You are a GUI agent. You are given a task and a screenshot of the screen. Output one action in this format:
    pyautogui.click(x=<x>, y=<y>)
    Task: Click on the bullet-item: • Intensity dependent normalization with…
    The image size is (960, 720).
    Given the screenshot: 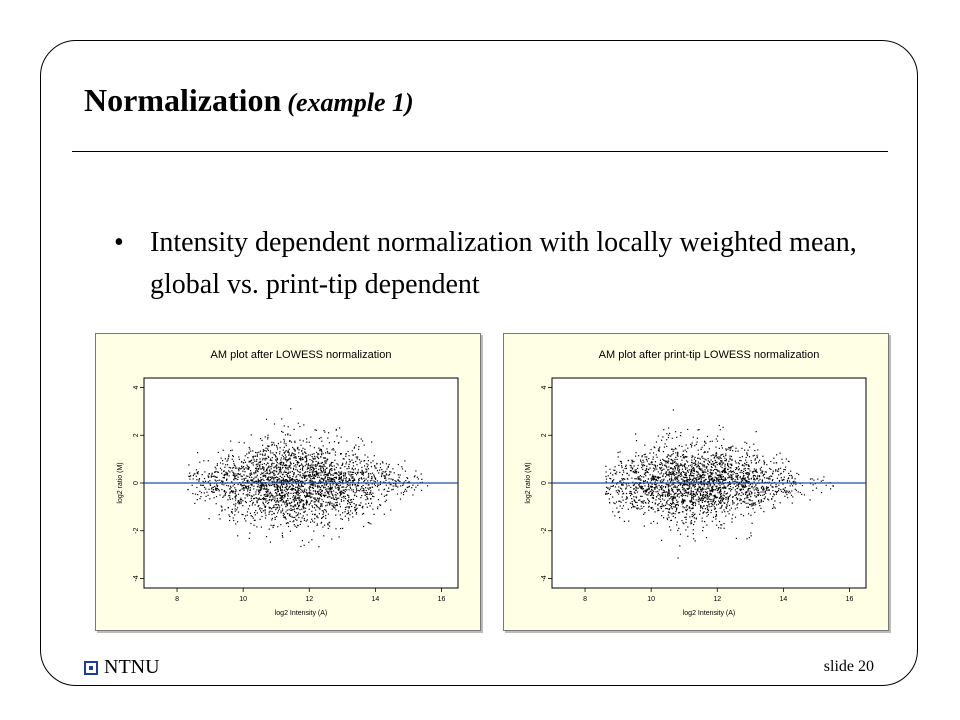 What is the action you would take?
    pyautogui.click(x=494, y=264)
    